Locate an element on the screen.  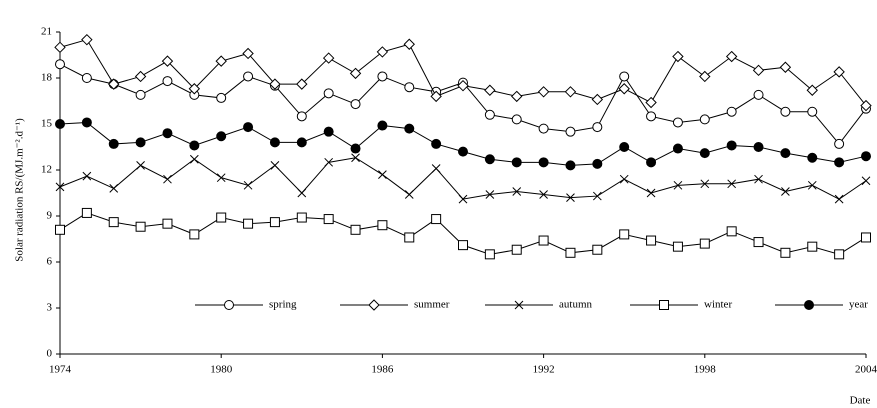
legend-label: summer is located at coordinates (432, 305).